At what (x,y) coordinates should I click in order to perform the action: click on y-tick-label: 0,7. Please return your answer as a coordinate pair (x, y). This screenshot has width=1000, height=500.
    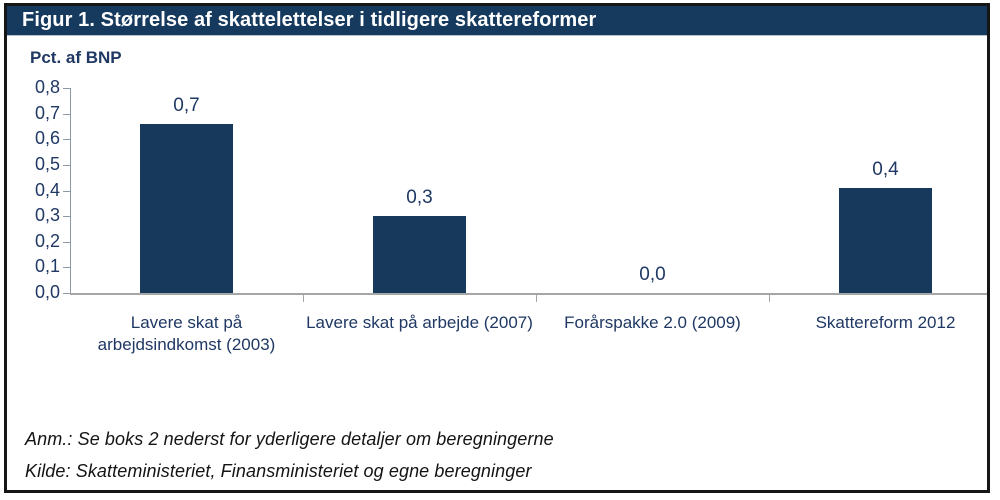
    Looking at the image, I should click on (47, 112).